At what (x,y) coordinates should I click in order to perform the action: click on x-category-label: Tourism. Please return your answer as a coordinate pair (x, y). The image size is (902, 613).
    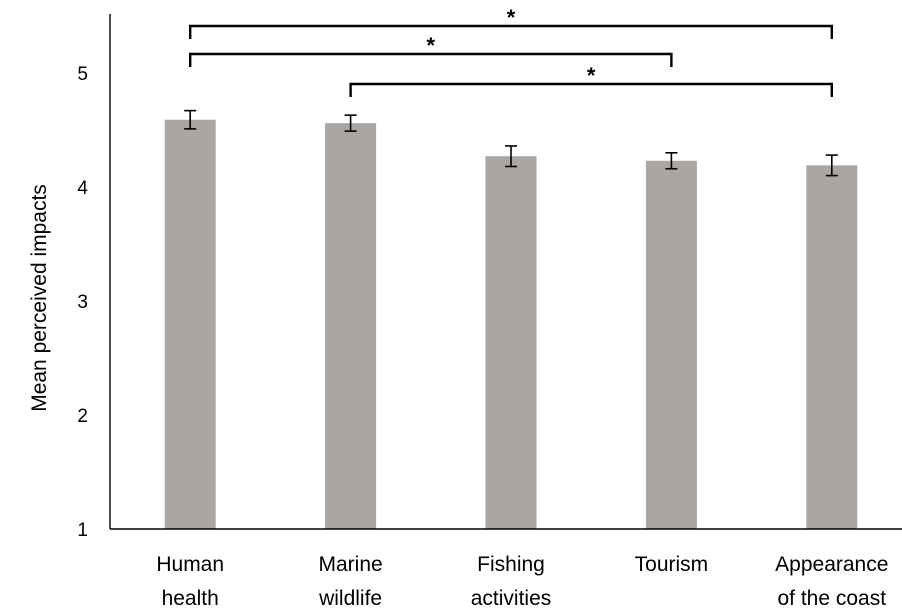
    Looking at the image, I should click on (672, 564).